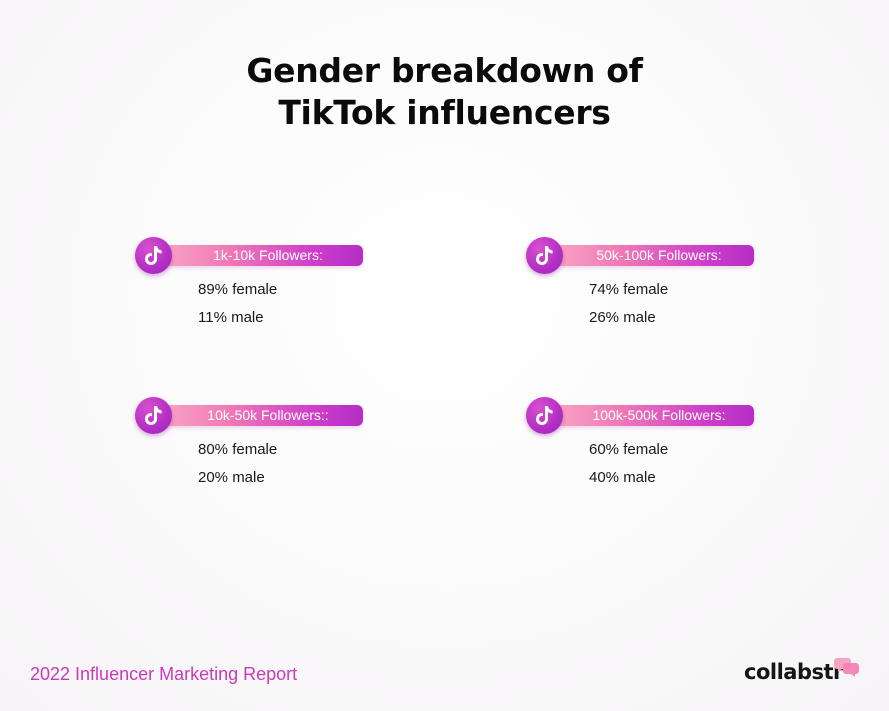  What do you see at coordinates (238, 289) in the screenshot?
I see `female-percentage: 89% female` at bounding box center [238, 289].